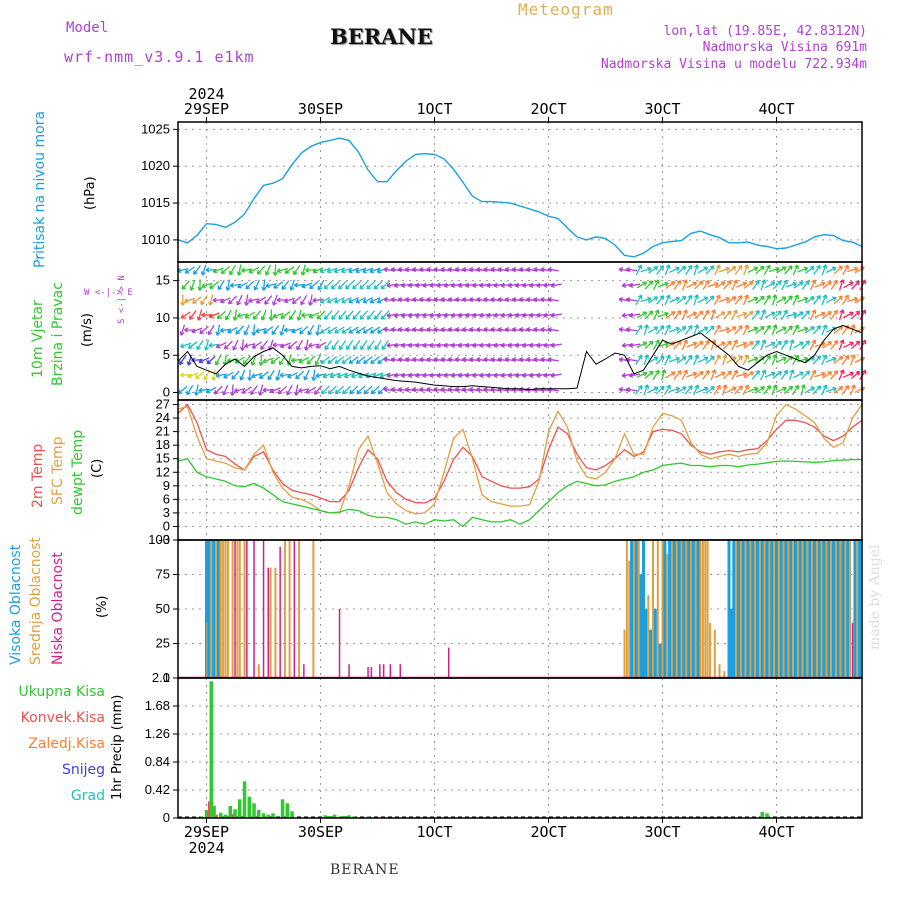 The image size is (900, 900). What do you see at coordinates (206, 109) in the screenshot?
I see `time-label-top: 29SEP` at bounding box center [206, 109].